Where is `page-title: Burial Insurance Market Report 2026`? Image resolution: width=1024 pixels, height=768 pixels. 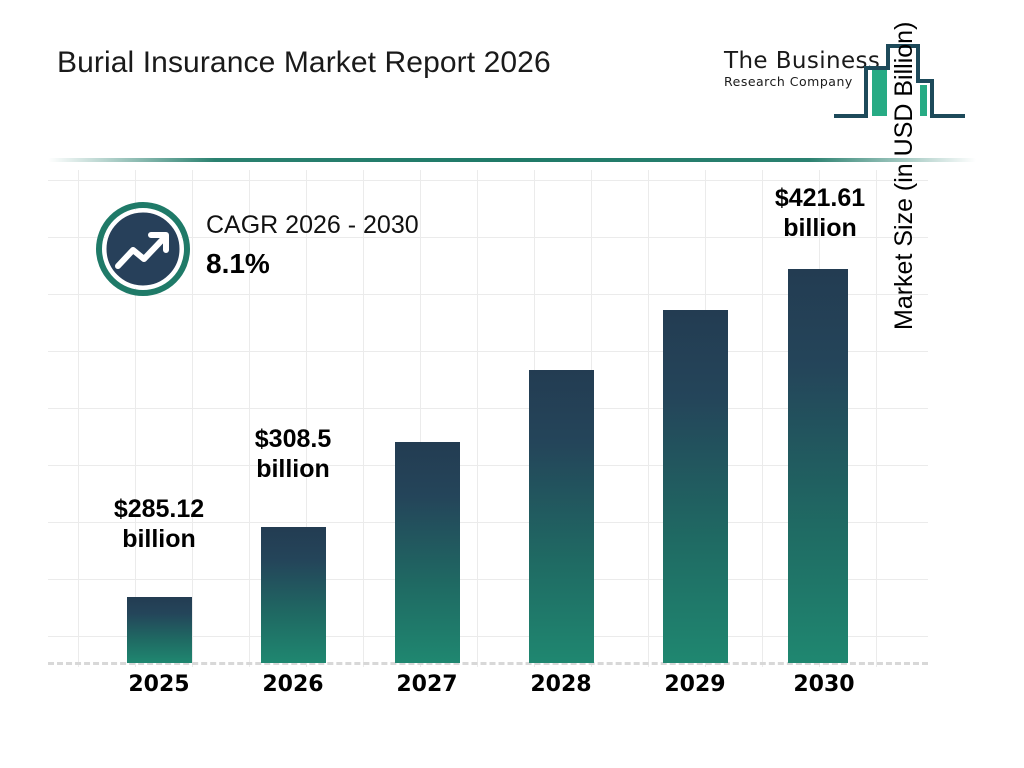 page-title: Burial Insurance Market Report 2026 is located at coordinates (304, 62).